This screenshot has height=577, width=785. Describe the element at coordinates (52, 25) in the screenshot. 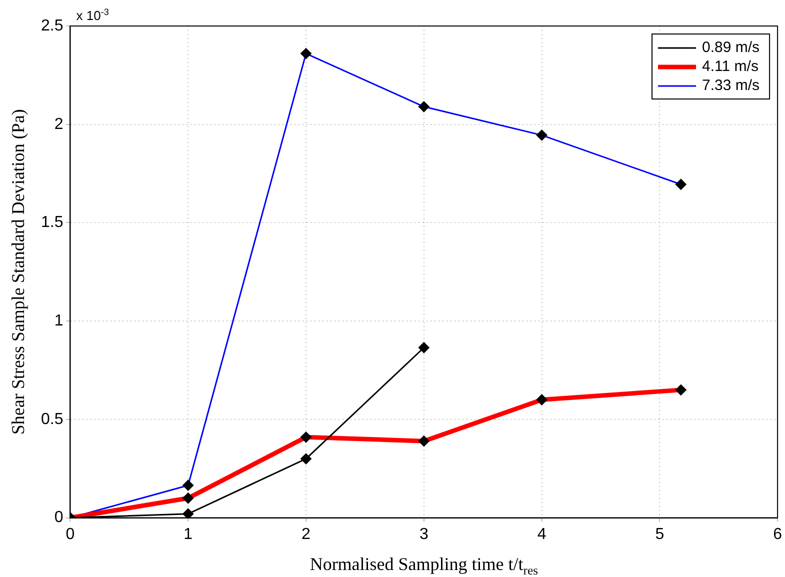

I see `y-tick-label: 2.5` at that location.